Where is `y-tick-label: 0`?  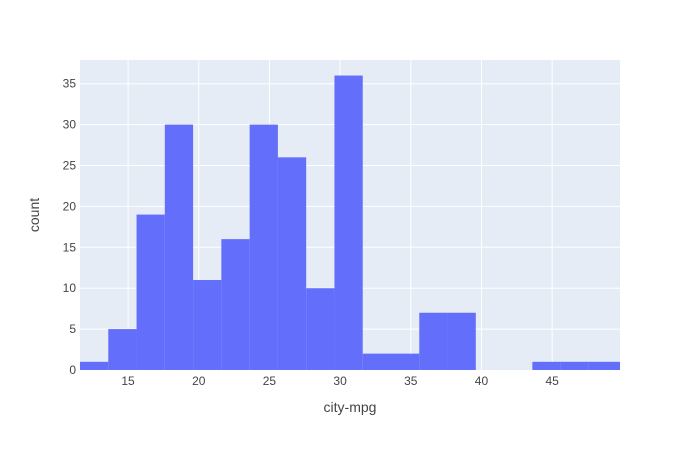 y-tick-label: 0 is located at coordinates (72, 370).